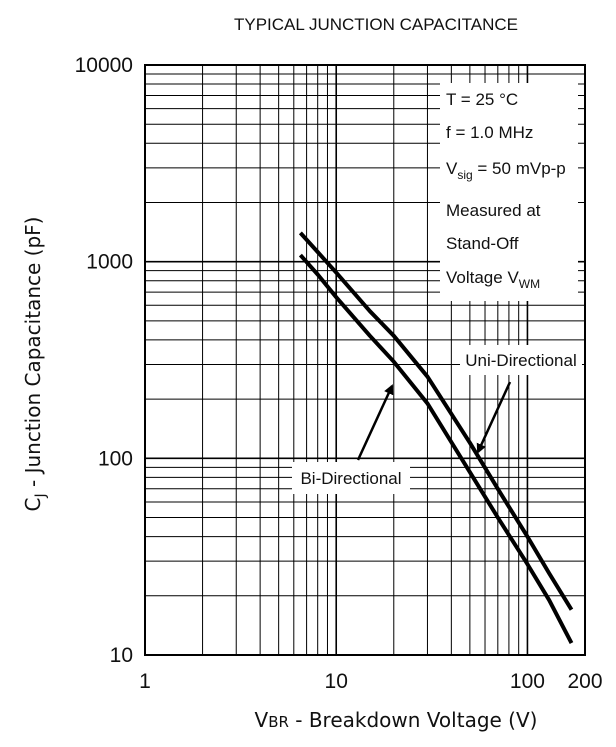  What do you see at coordinates (482, 99) in the screenshot?
I see `condition-line: T = 25 °C` at bounding box center [482, 99].